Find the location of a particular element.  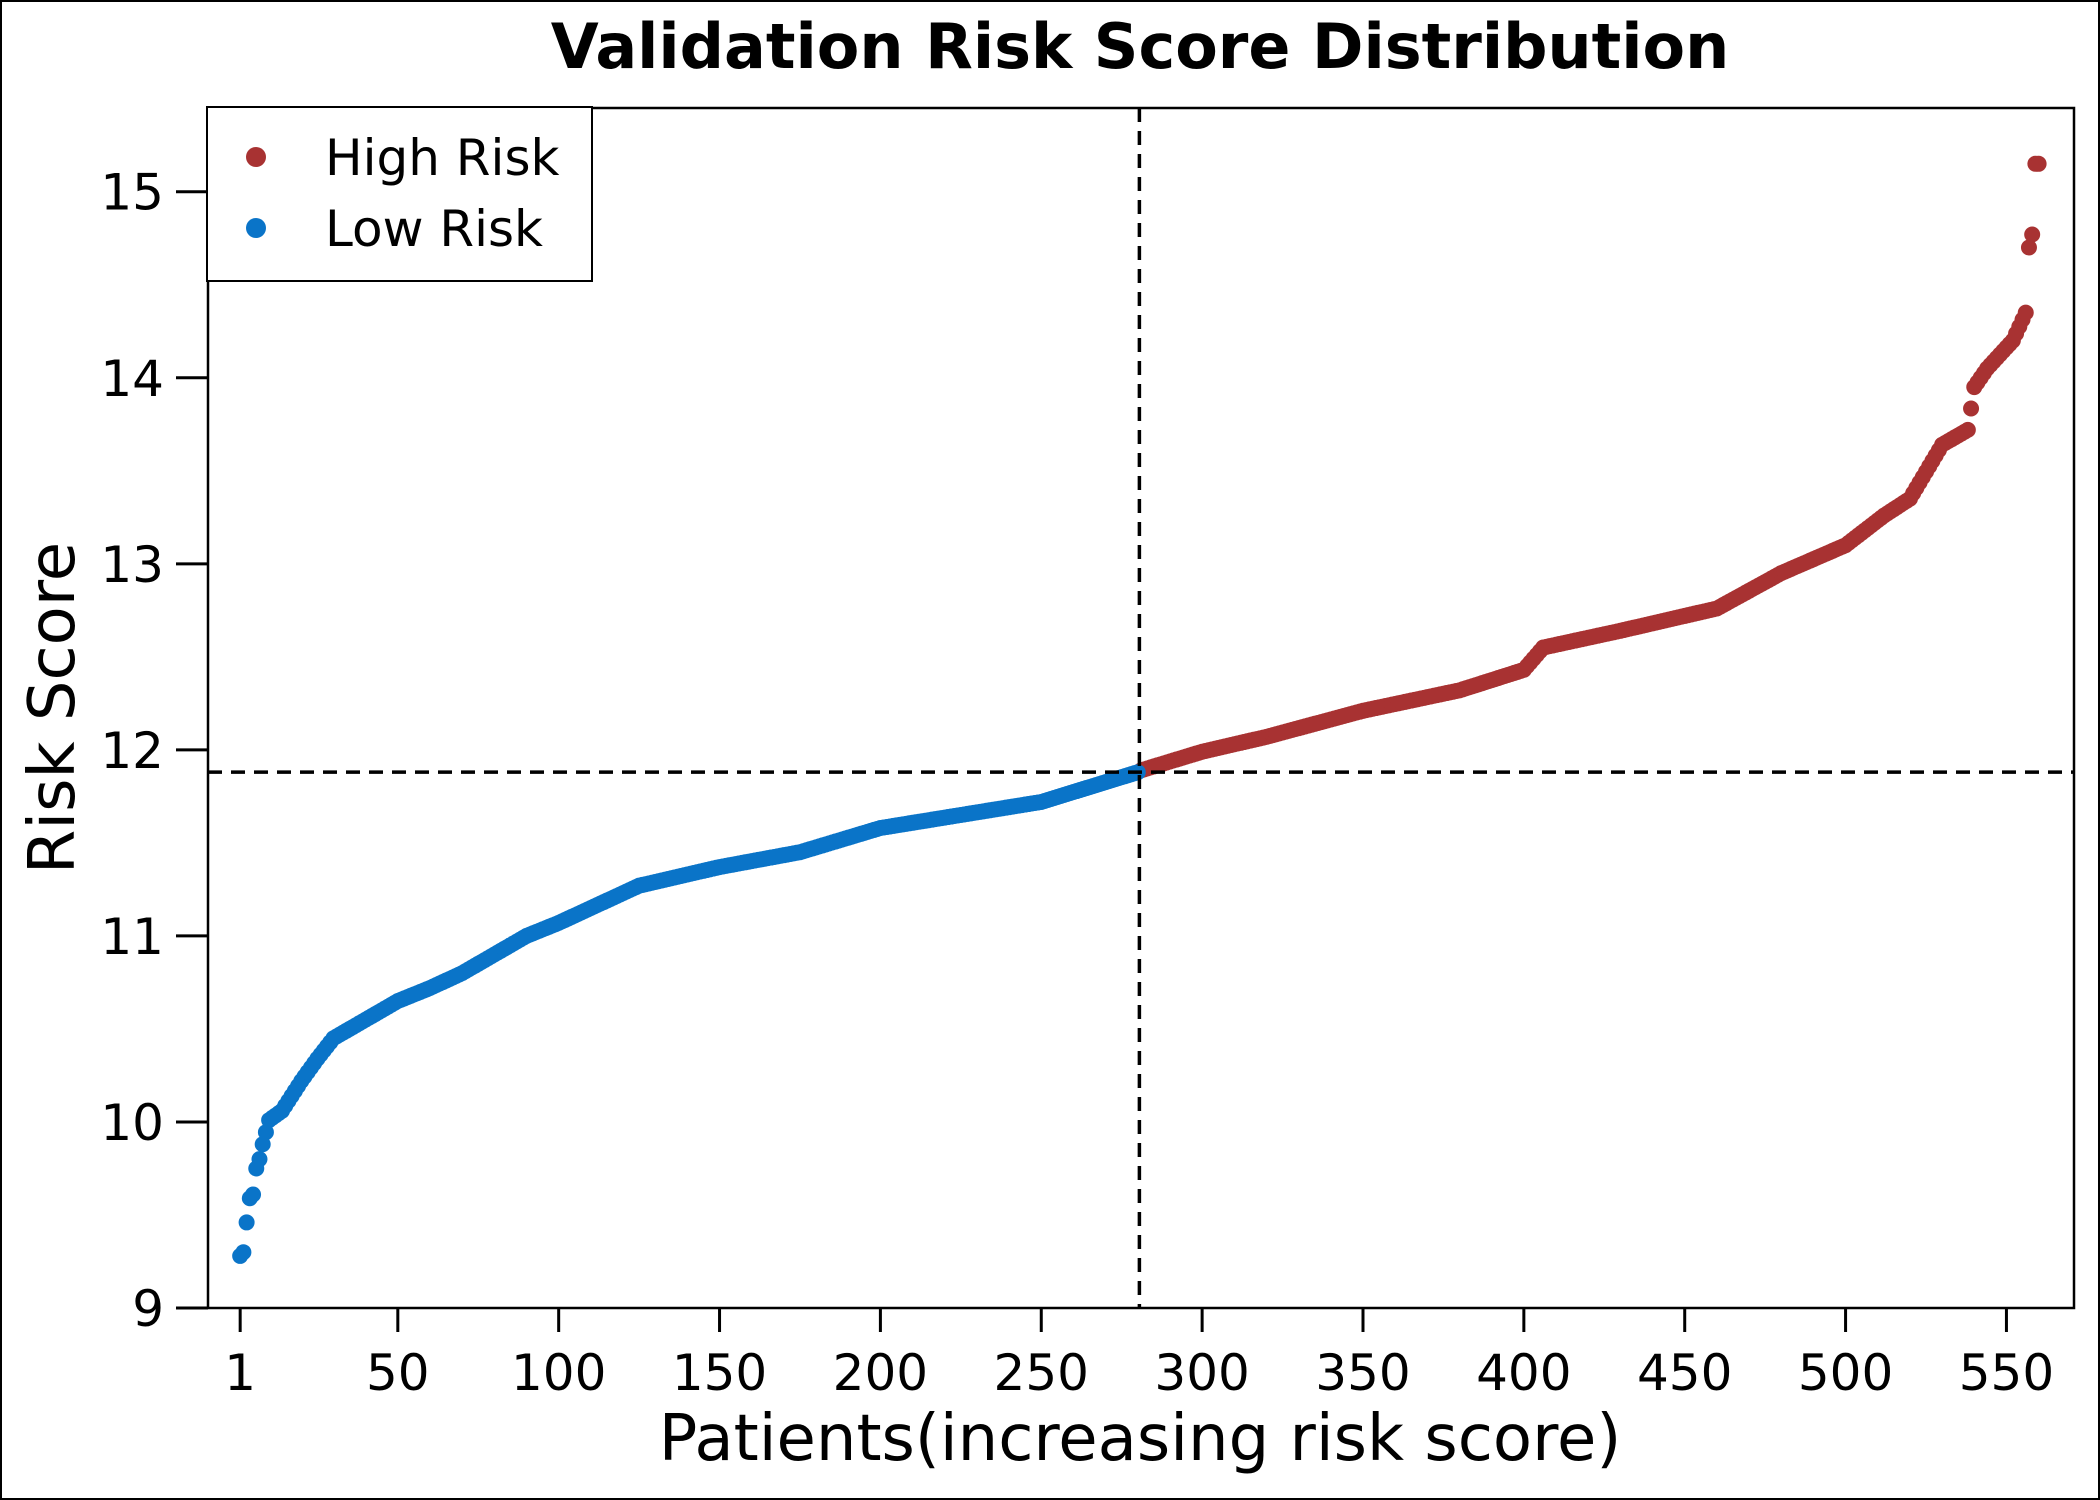

x-tick-label: 250 is located at coordinates (1041, 1373).